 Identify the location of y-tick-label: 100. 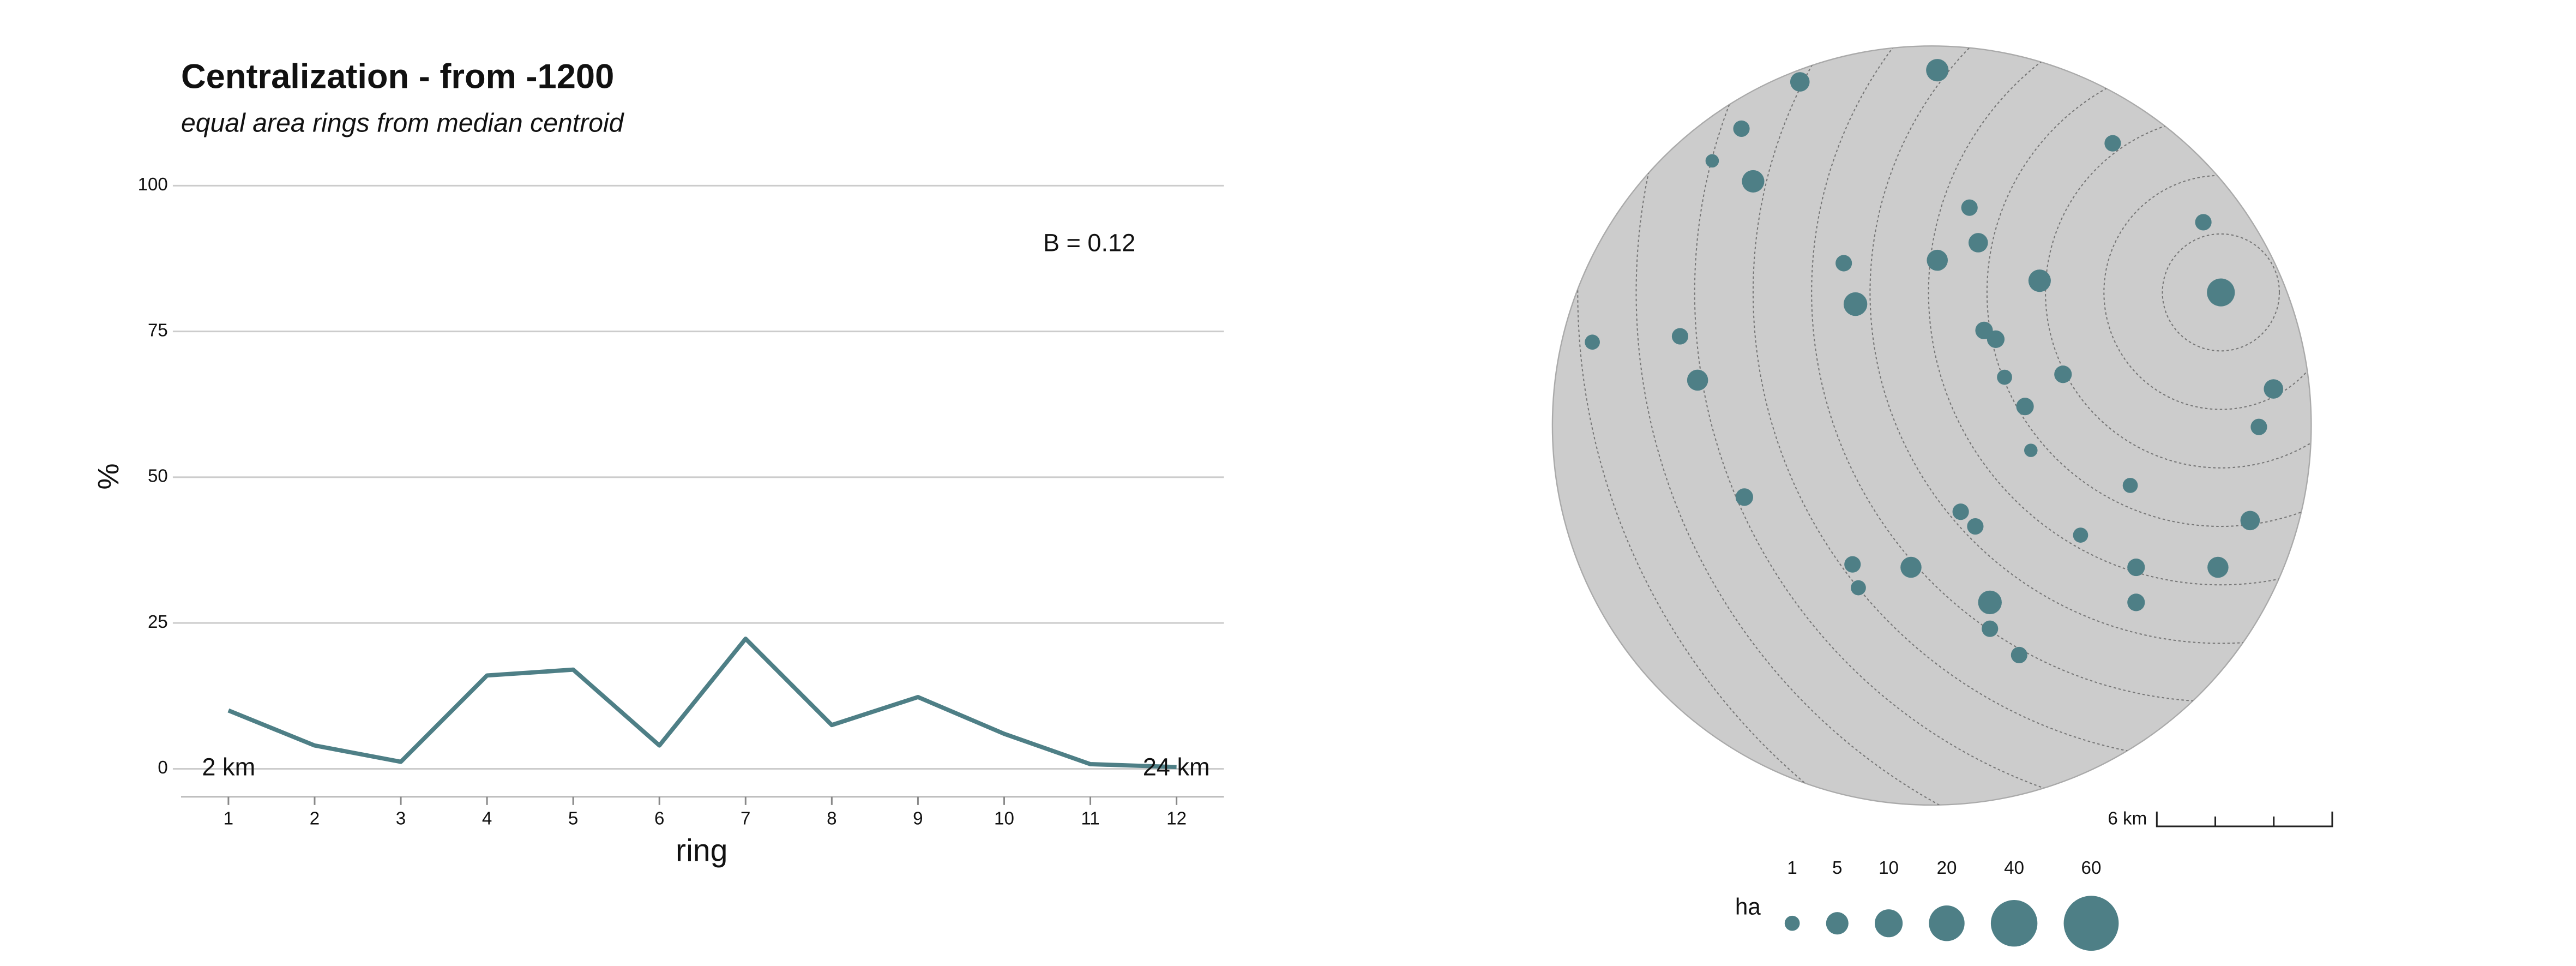
(153, 185).